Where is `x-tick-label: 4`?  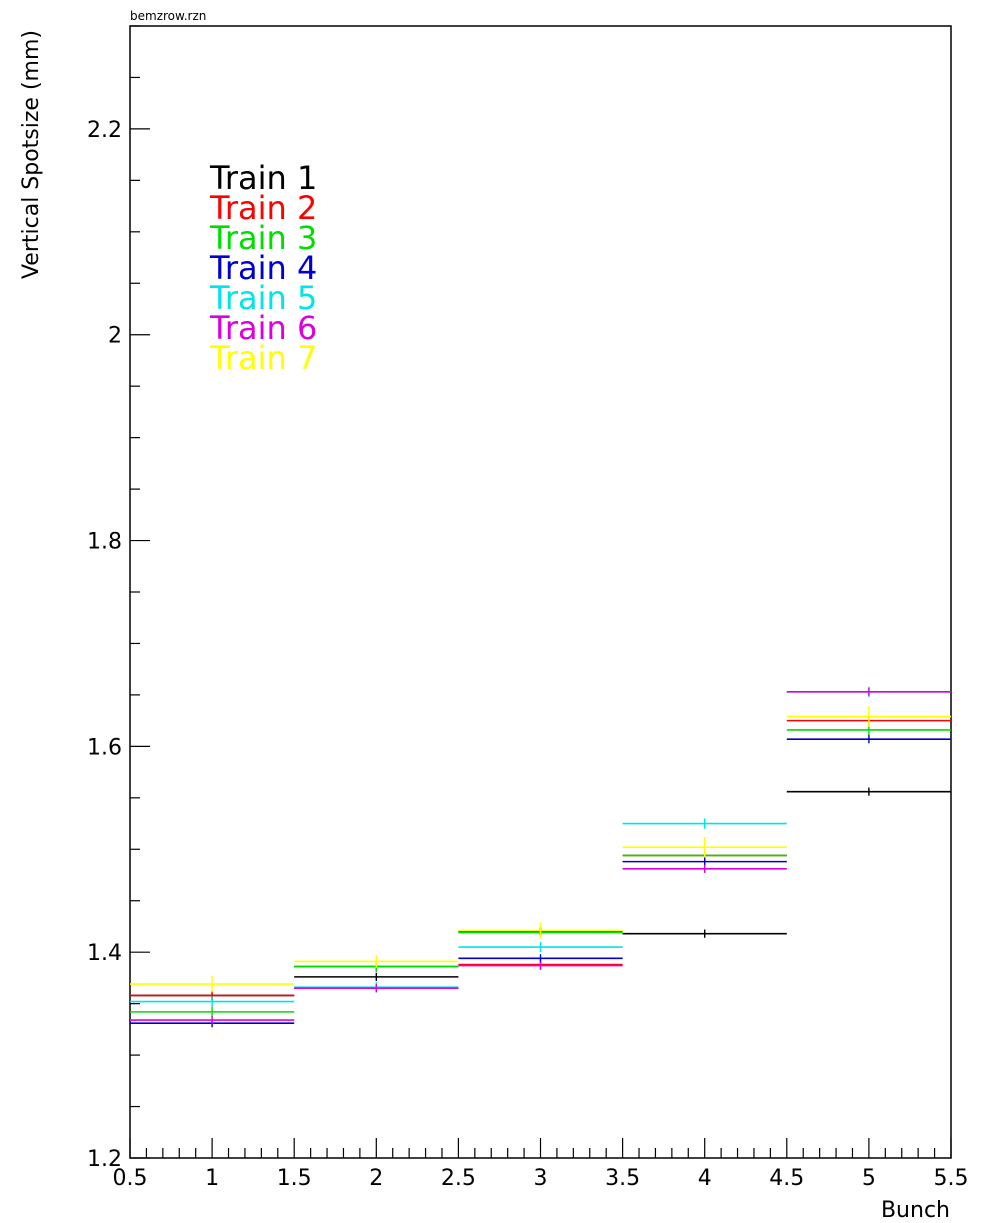
x-tick-label: 4 is located at coordinates (705, 1178).